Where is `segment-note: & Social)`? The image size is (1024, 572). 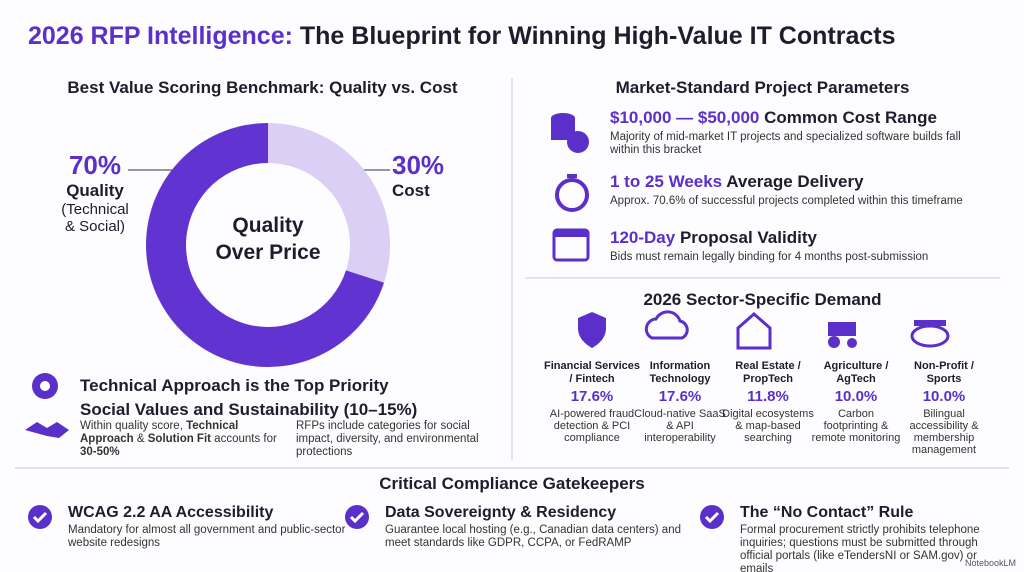
segment-note: & Social) is located at coordinates (95, 226).